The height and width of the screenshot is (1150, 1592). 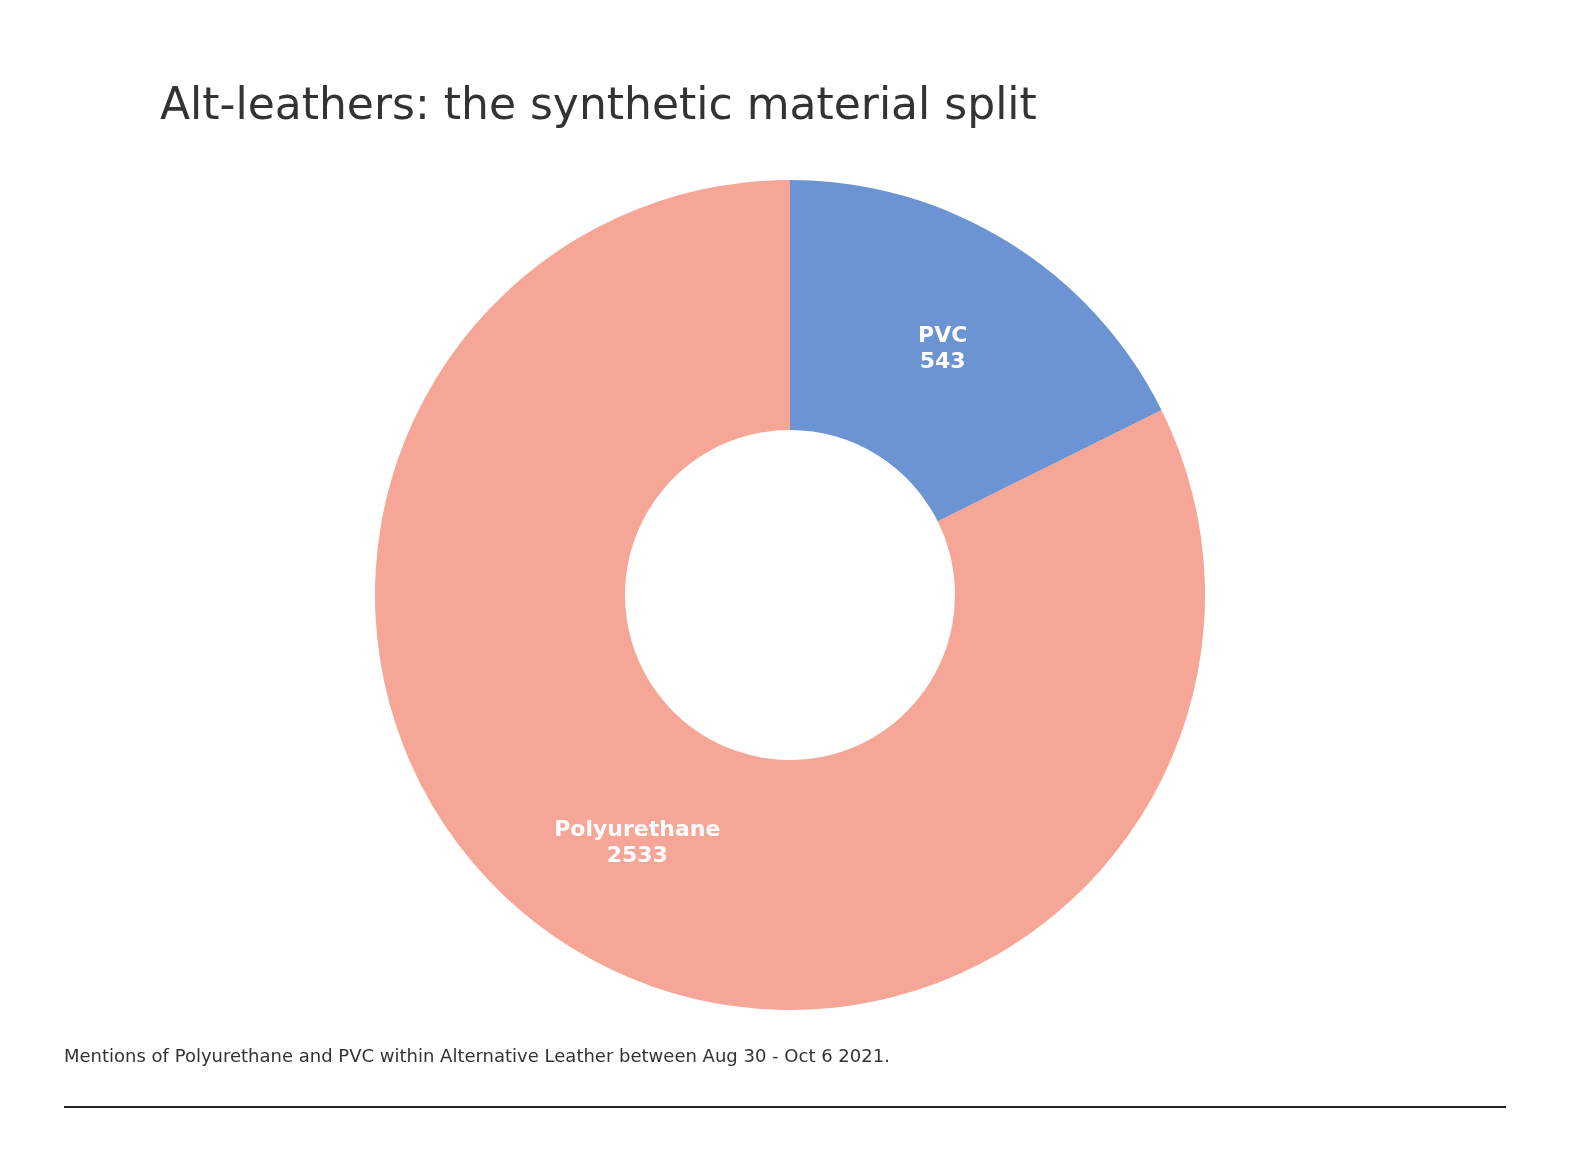 I want to click on data-label: 543, so click(x=942, y=361).